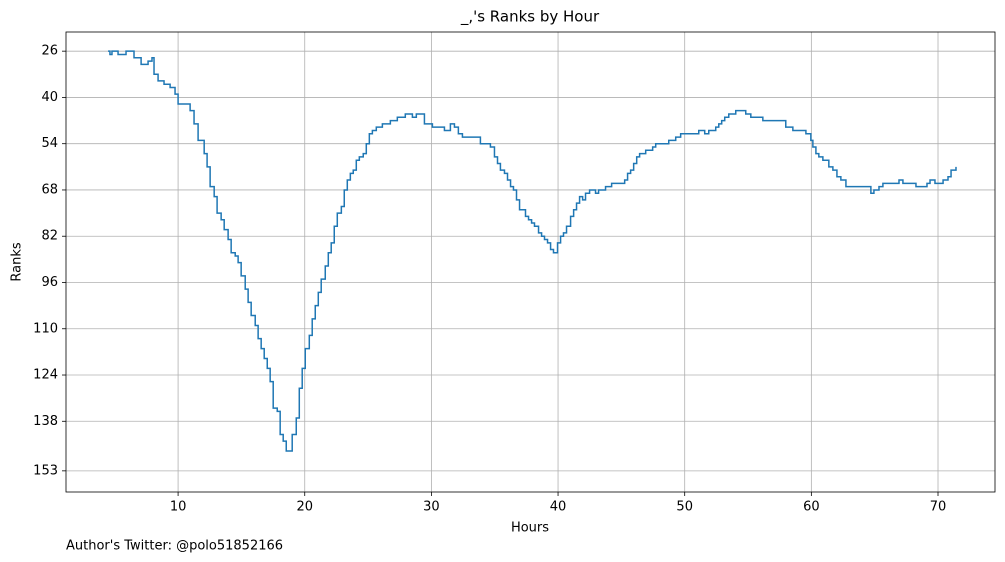 The image size is (1005, 562). What do you see at coordinates (49, 97) in the screenshot?
I see `y-tick-label: 40` at bounding box center [49, 97].